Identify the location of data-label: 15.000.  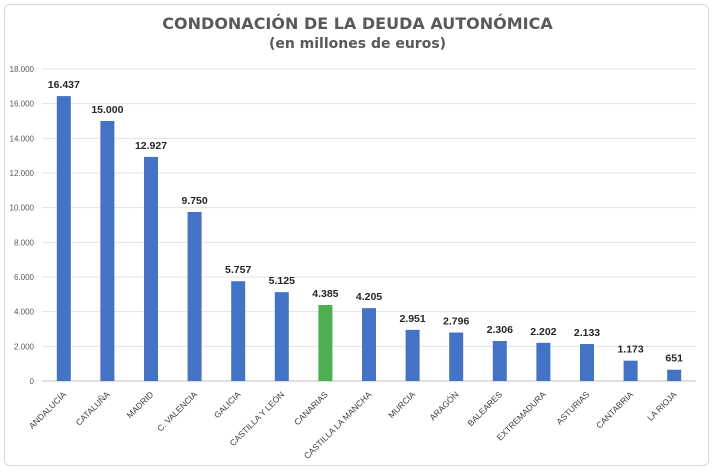
(107, 110).